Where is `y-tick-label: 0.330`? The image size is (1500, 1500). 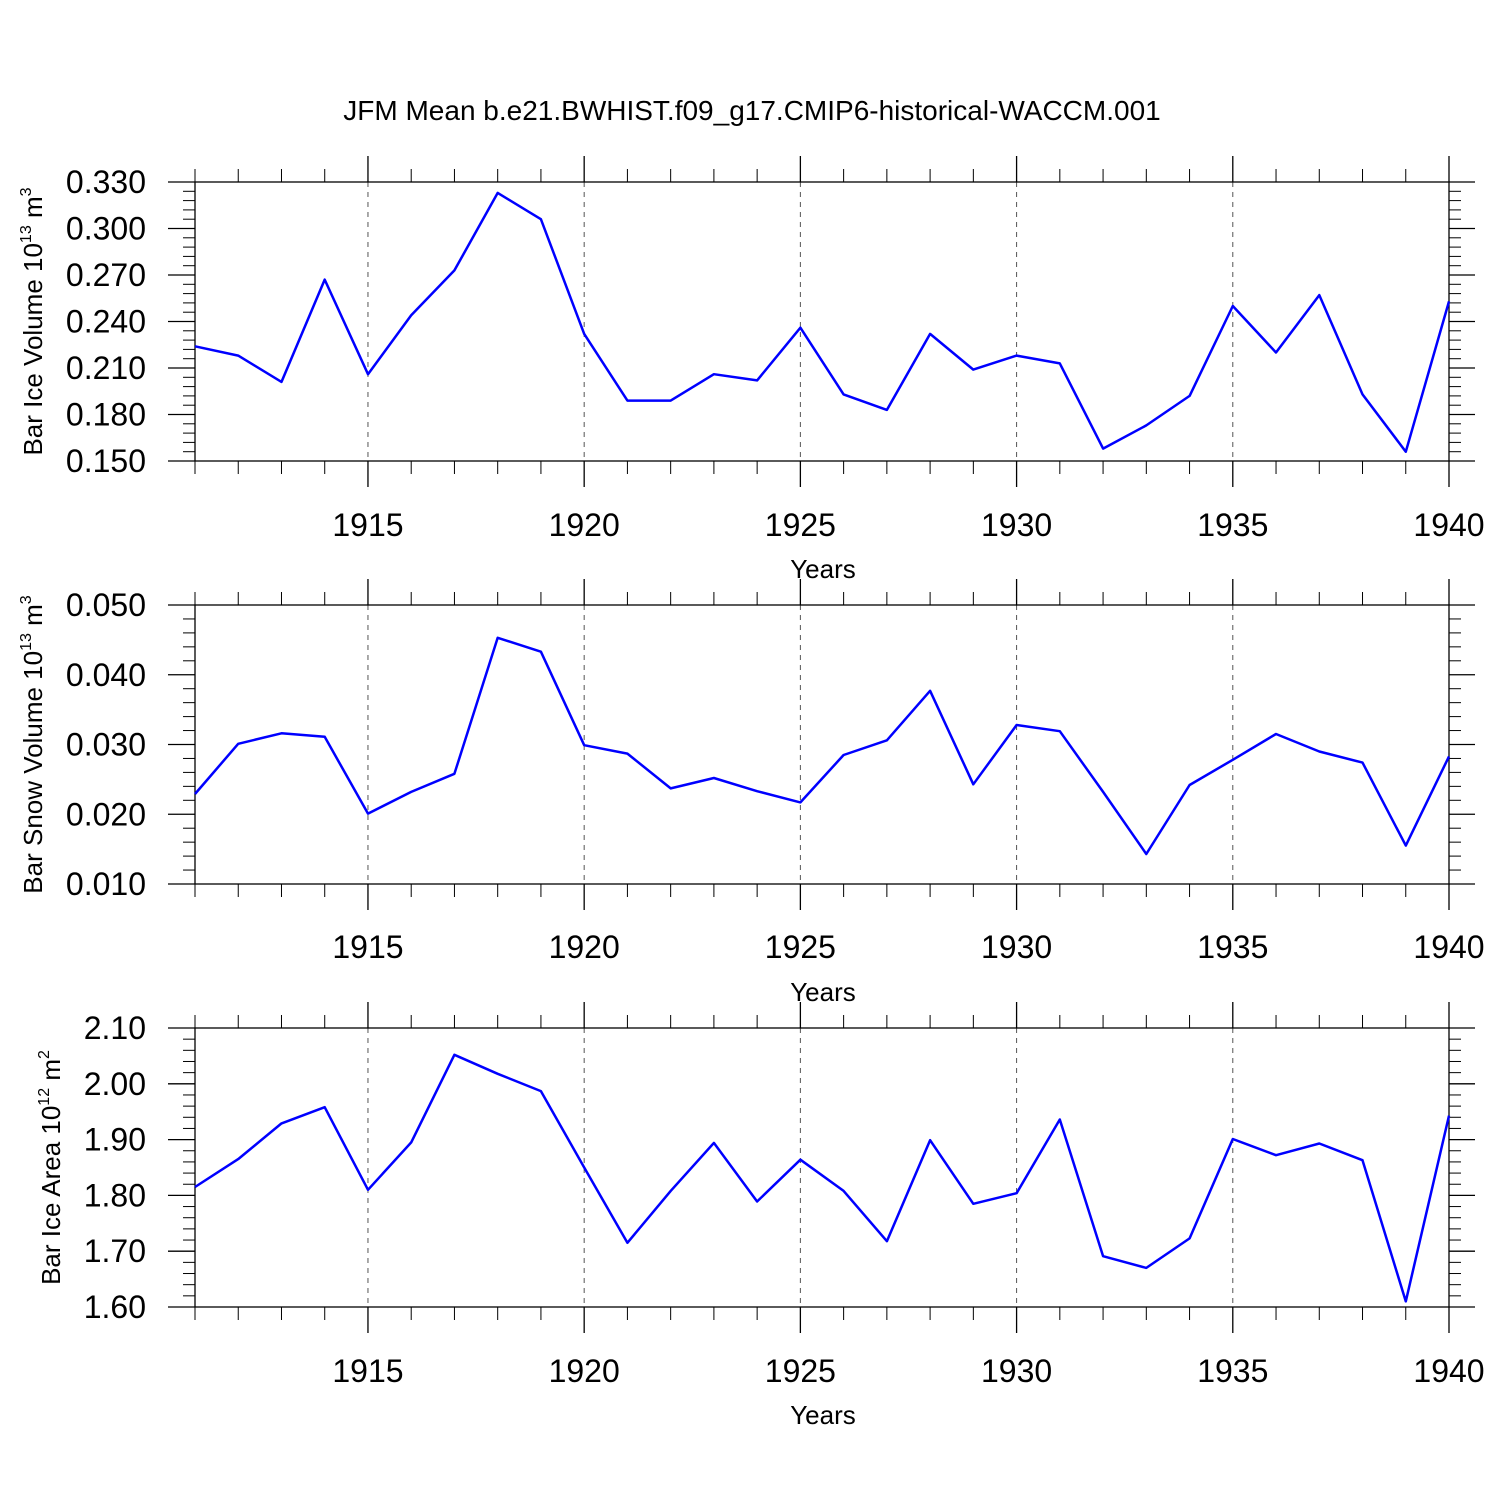
y-tick-label: 0.330 is located at coordinates (106, 182).